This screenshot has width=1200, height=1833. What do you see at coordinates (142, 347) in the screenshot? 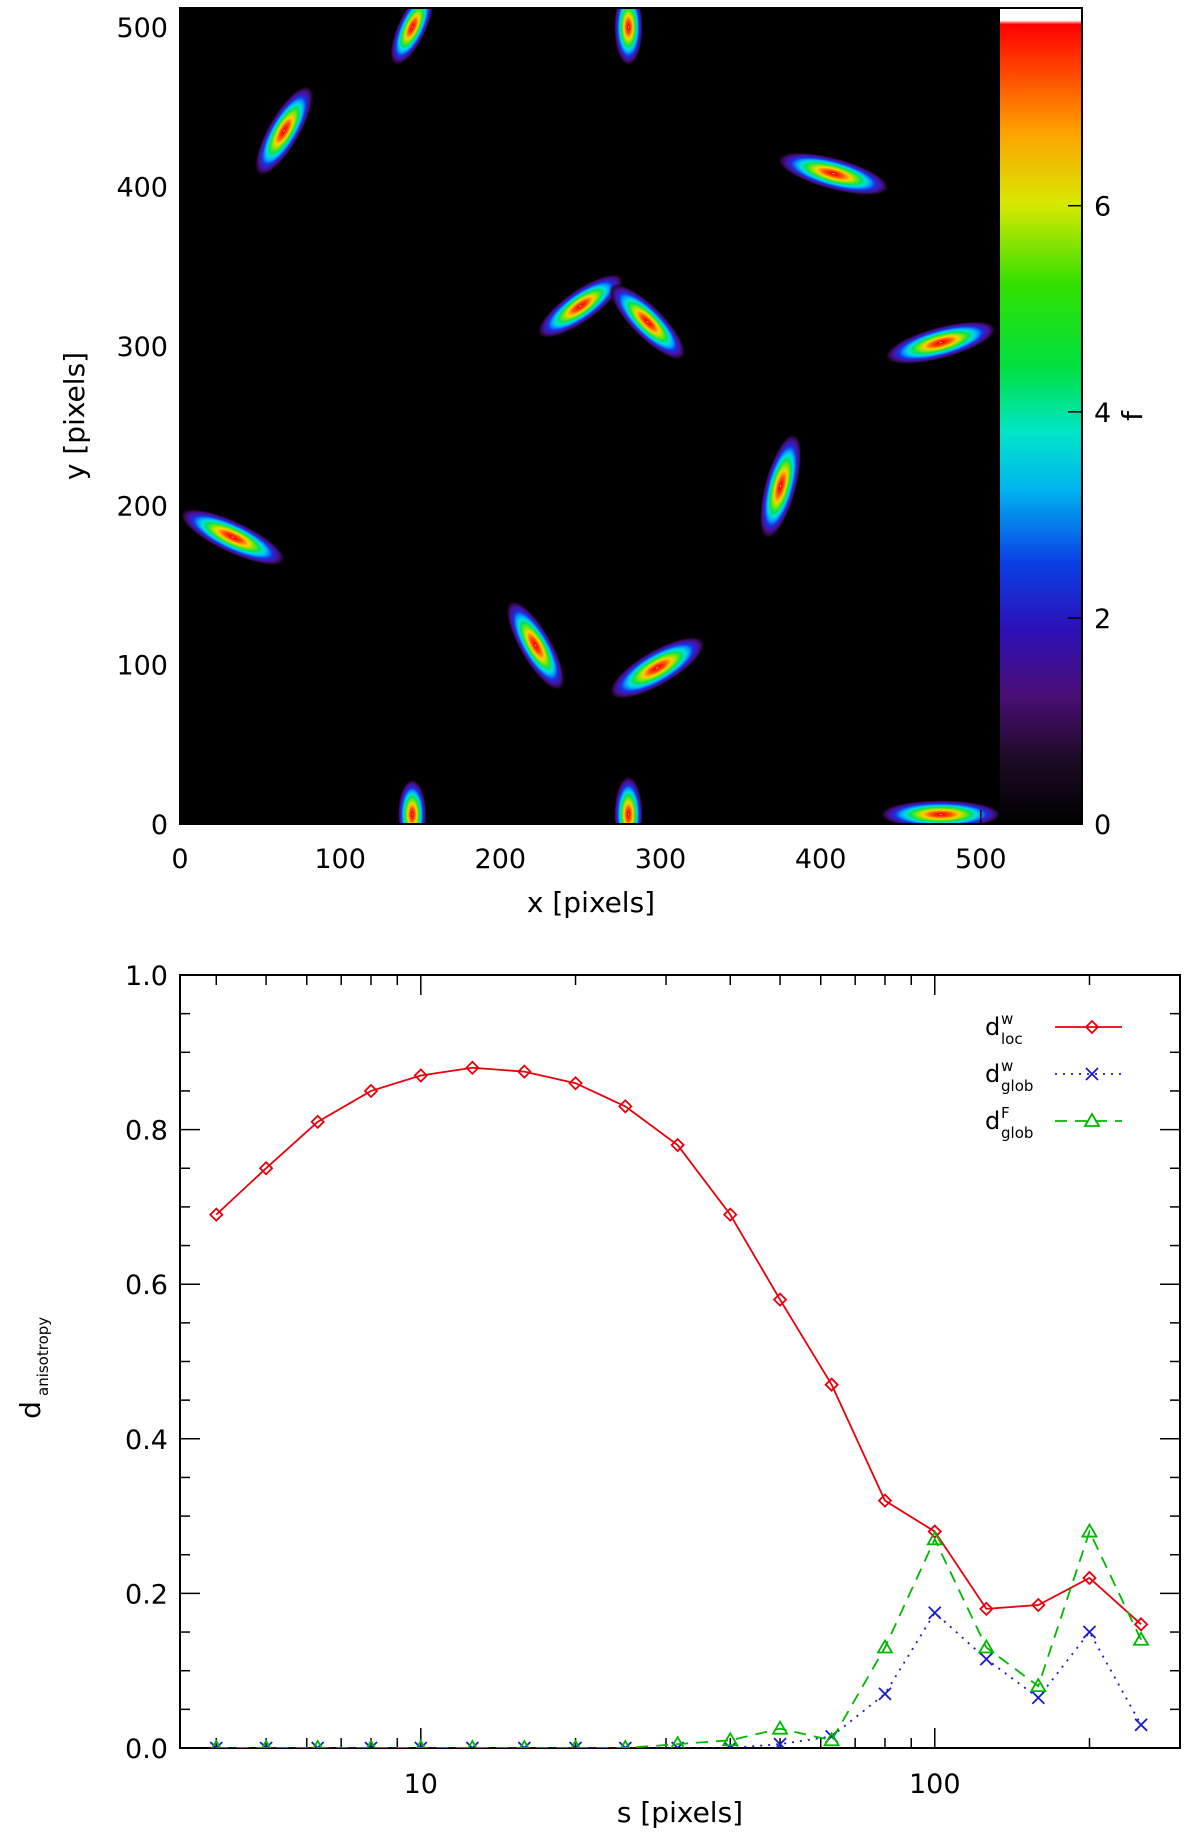
I see `heatmap-y-tick-label: 300` at bounding box center [142, 347].